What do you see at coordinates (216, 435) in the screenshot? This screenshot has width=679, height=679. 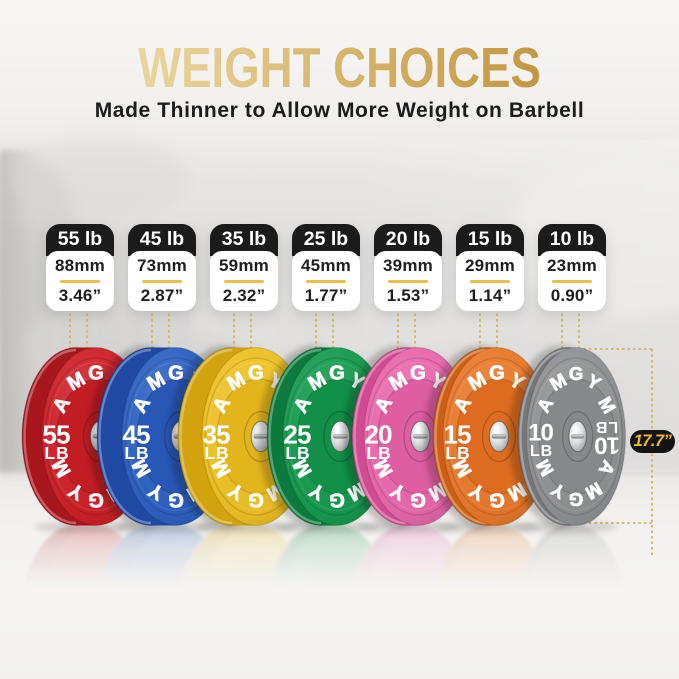 I see `svg-text: 35` at bounding box center [216, 435].